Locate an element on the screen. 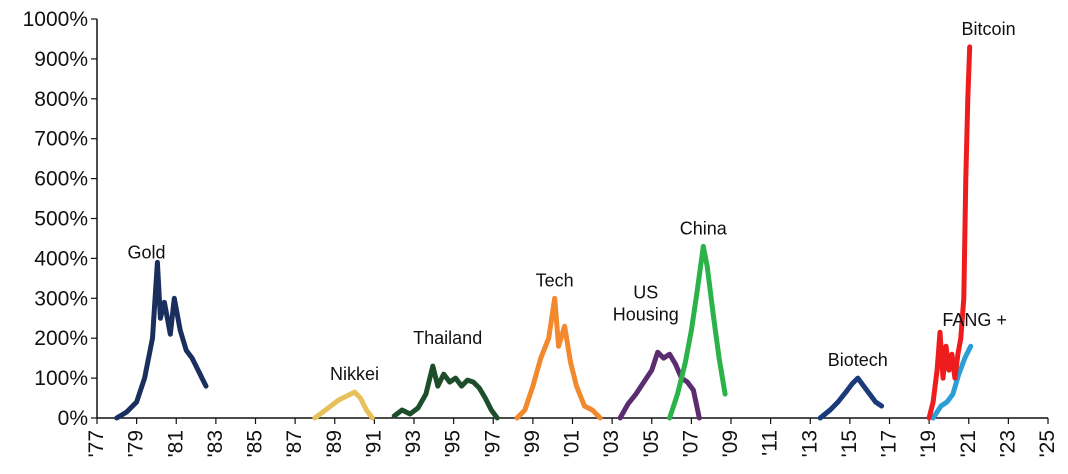 The height and width of the screenshot is (474, 1068). series-label-thailand: Thailand is located at coordinates (447, 338).